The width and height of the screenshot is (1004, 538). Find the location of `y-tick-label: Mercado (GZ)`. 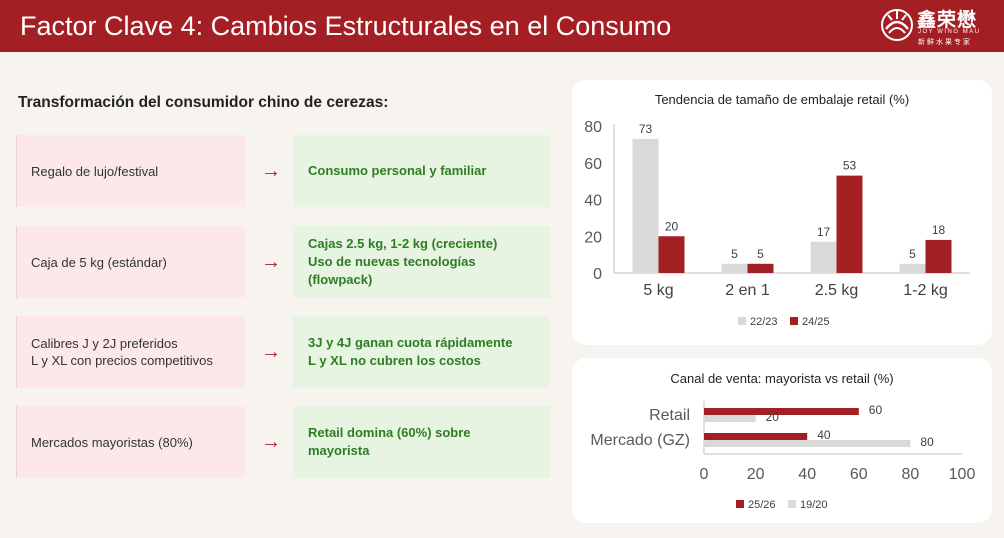

y-tick-label: Mercado (GZ) is located at coordinates (640, 440).